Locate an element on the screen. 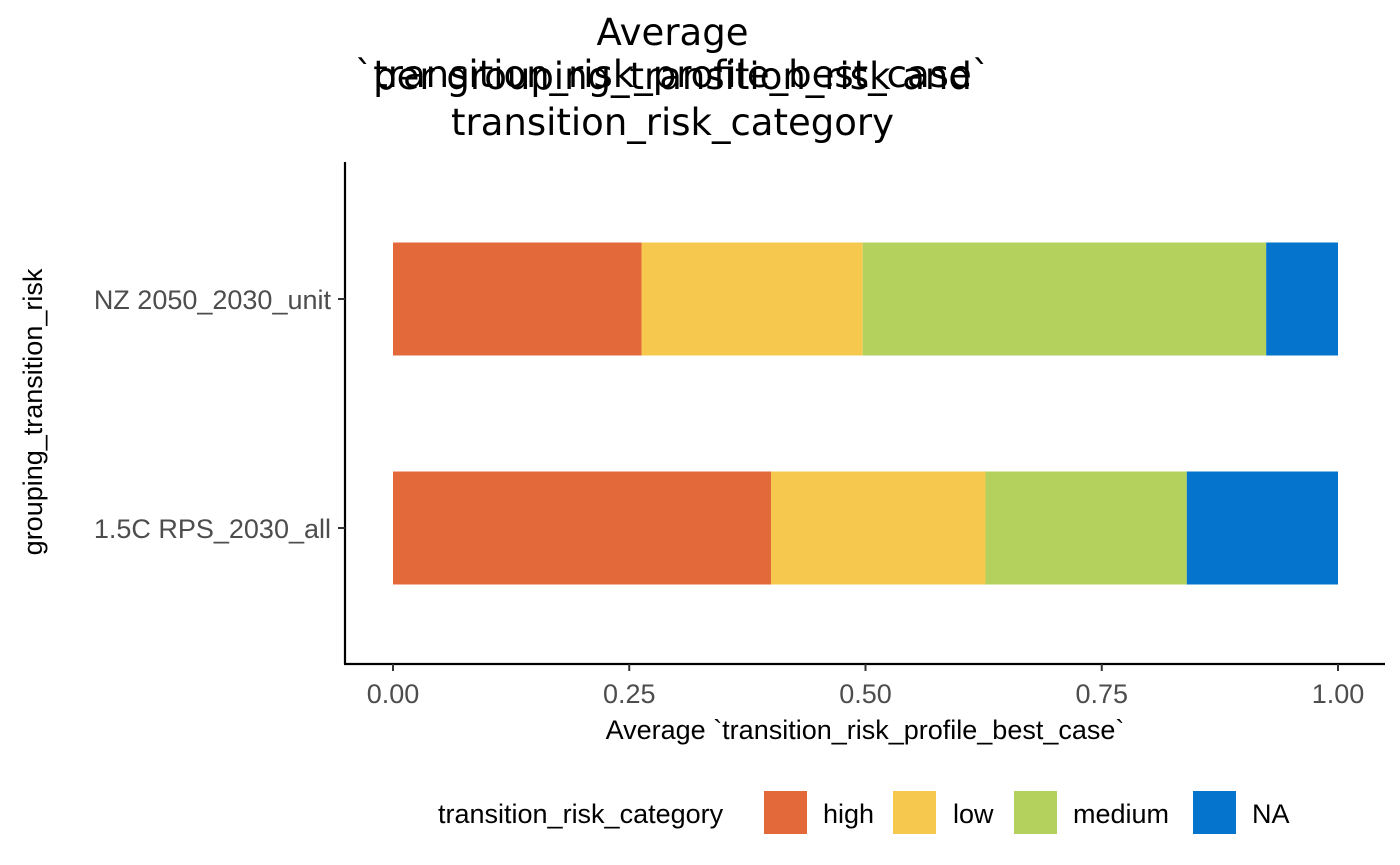  legend-label-high: high is located at coordinates (848, 814).